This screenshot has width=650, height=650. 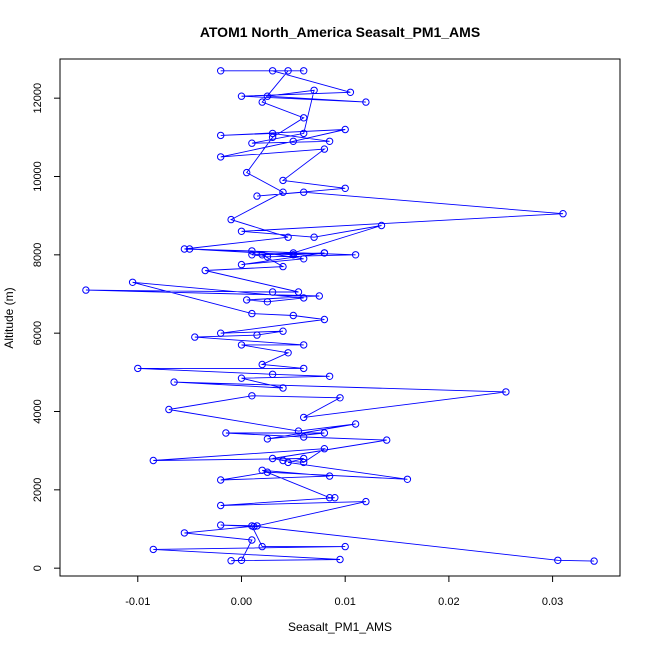 What do you see at coordinates (38, 568) in the screenshot?
I see `y-tick-label: 0` at bounding box center [38, 568].